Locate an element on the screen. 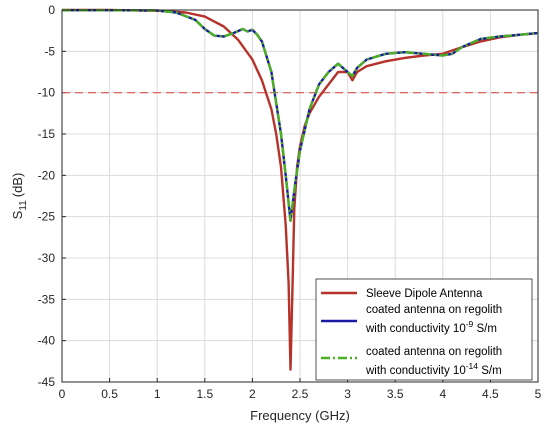  y-tick-label-2: -10 is located at coordinates (47, 93).